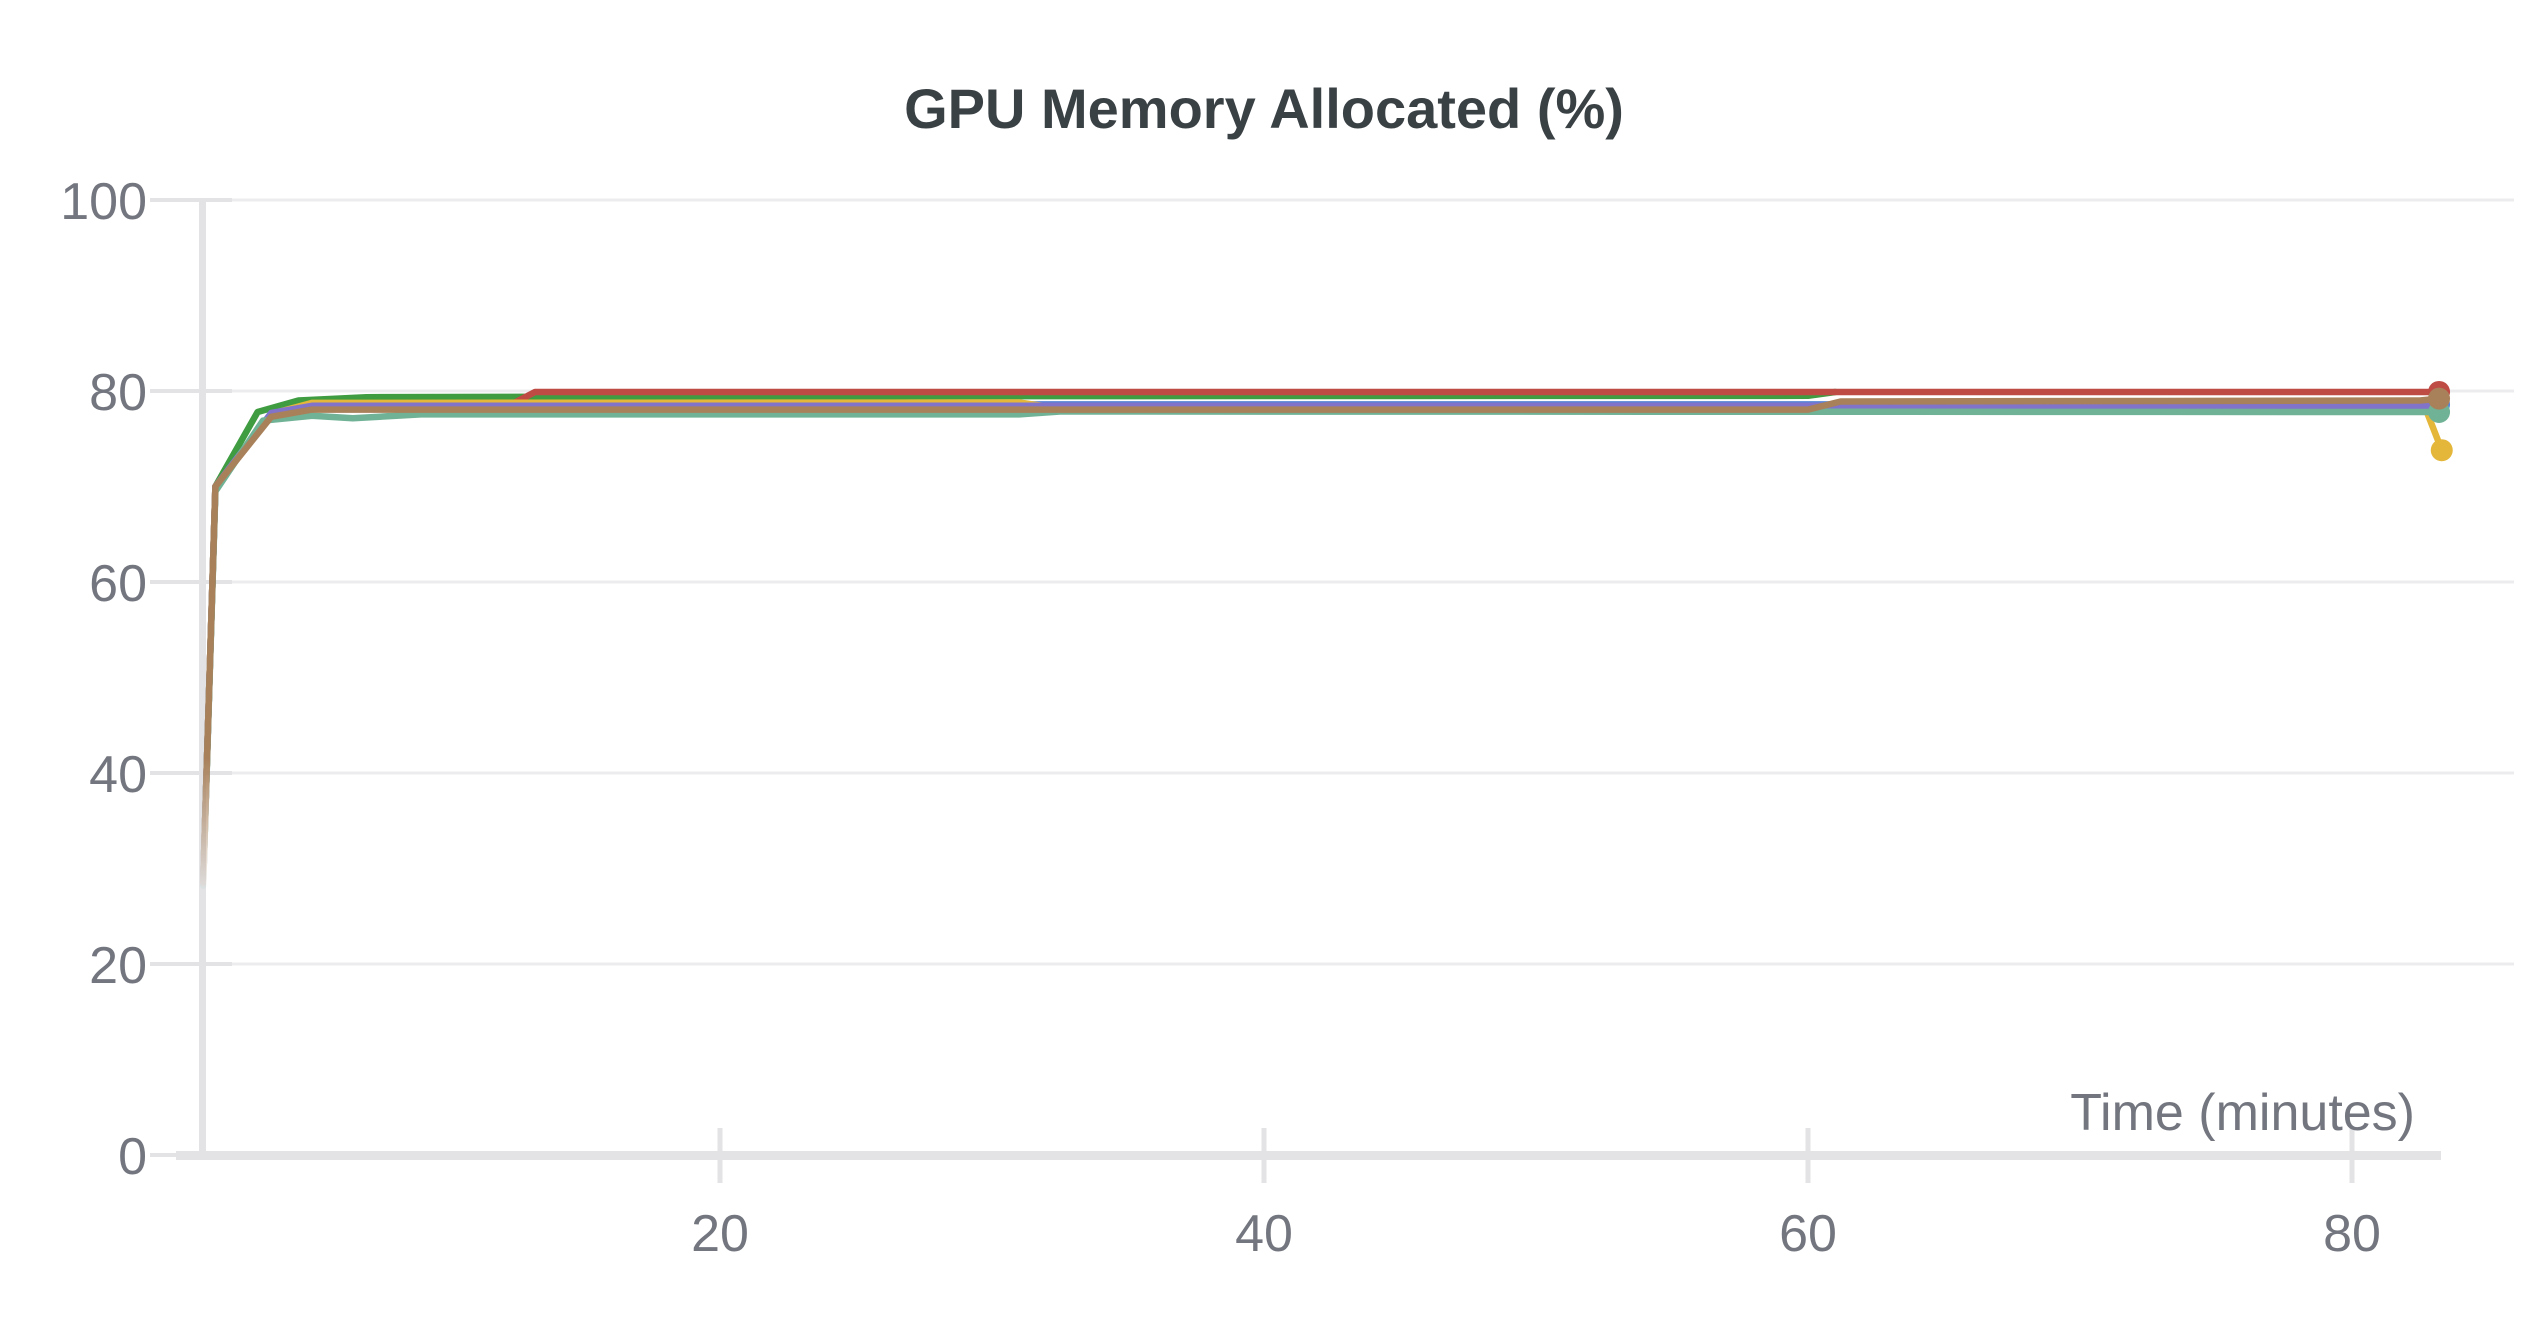 The height and width of the screenshot is (1328, 2528). I want to click on y-tick-label-0: 0, so click(132, 1157).